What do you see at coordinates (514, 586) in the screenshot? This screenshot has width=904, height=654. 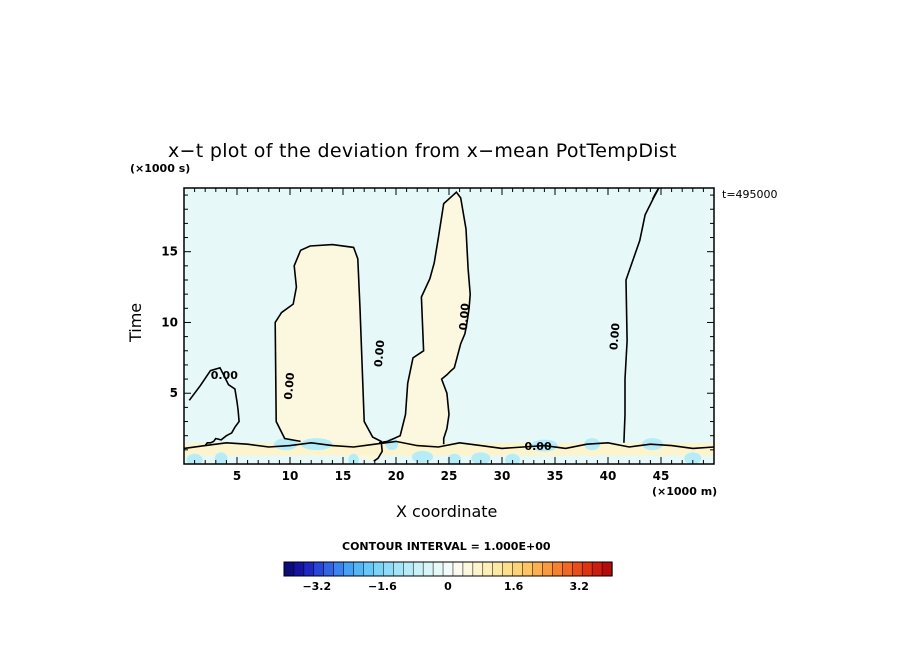 I see `colorbar-tick-label: 1.6` at bounding box center [514, 586].